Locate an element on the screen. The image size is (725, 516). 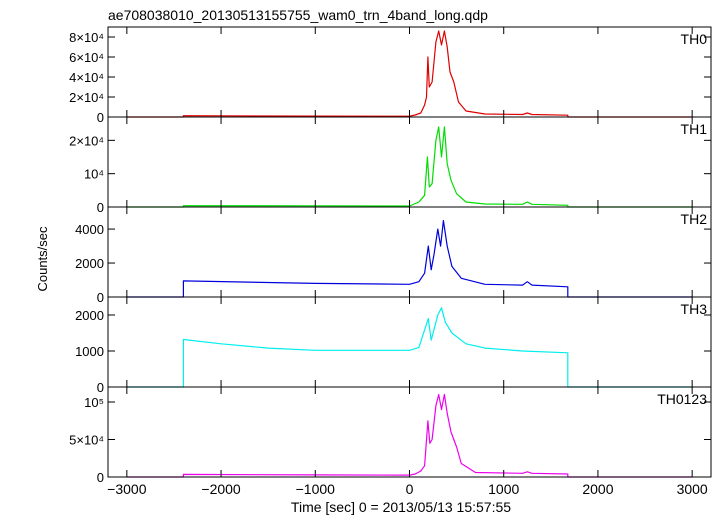
series-line-th3 is located at coordinates (409, 347).